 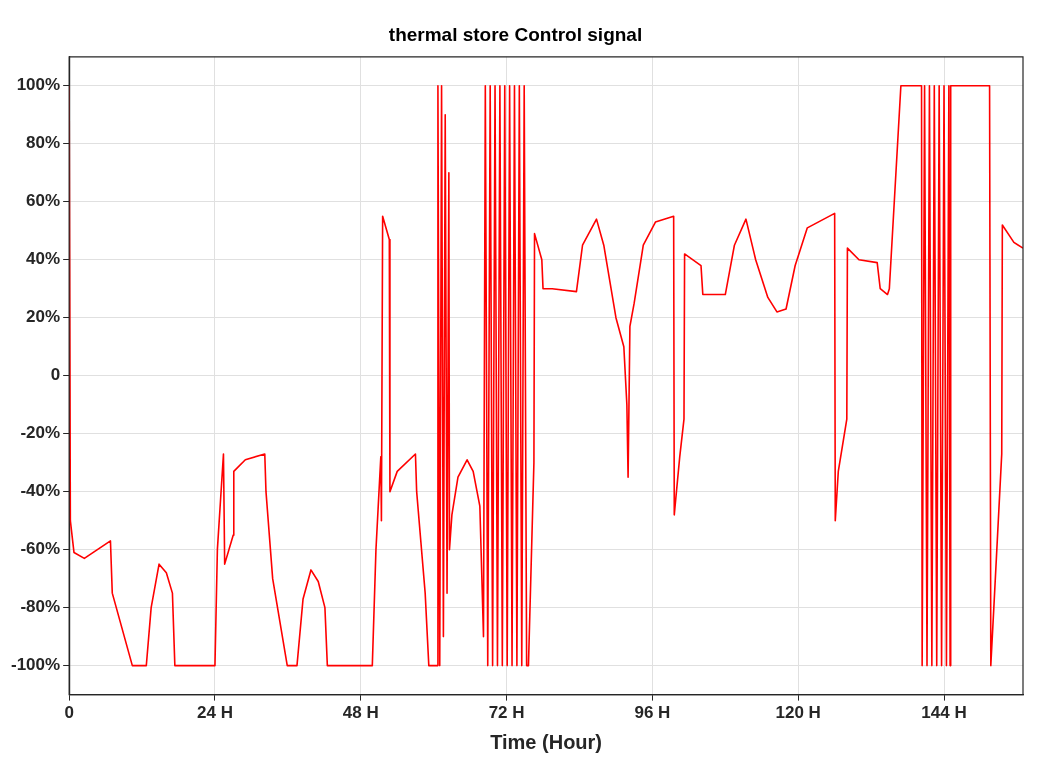 I want to click on y-tick-label: 0, so click(x=55, y=375).